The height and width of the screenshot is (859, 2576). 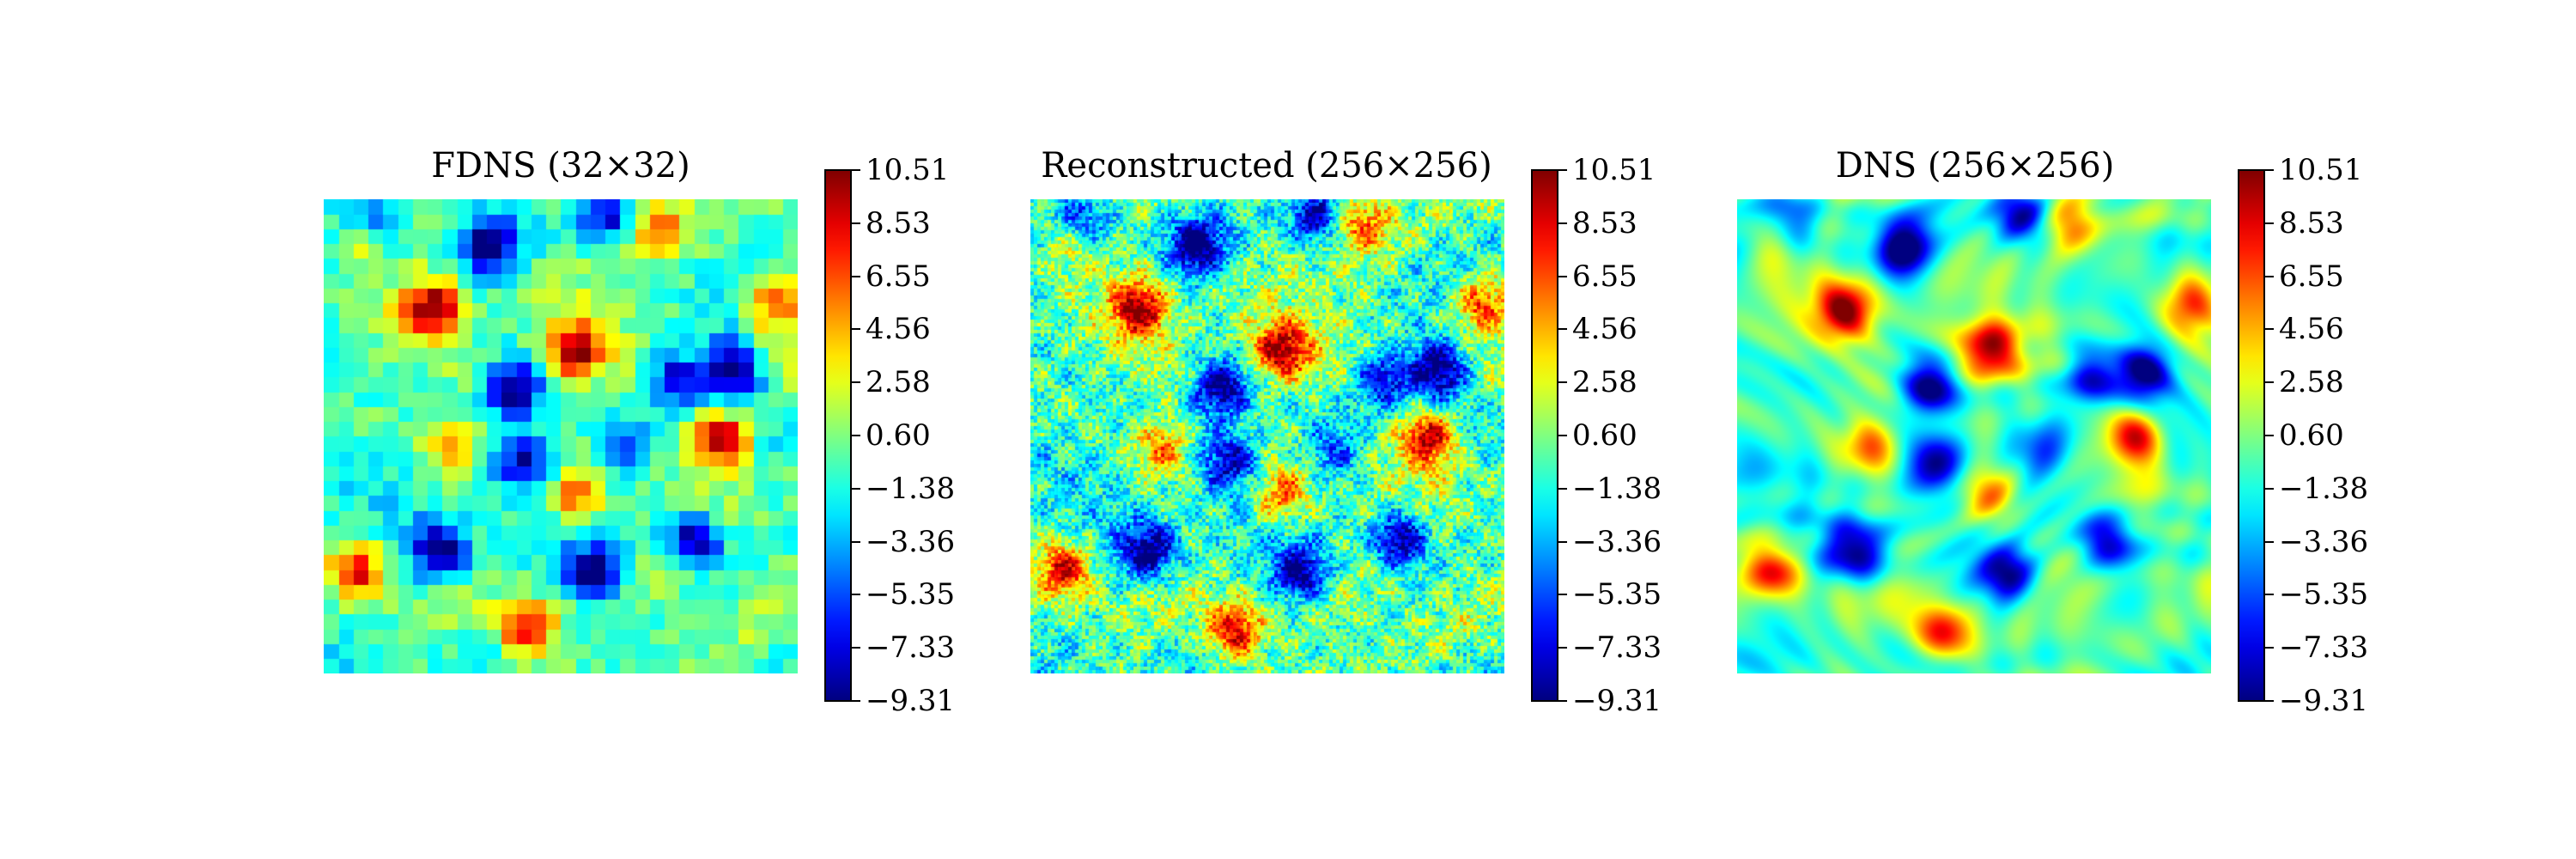 I want to click on panel-title-reconstructed: Reconstructed (256×256), so click(x=1266, y=166).